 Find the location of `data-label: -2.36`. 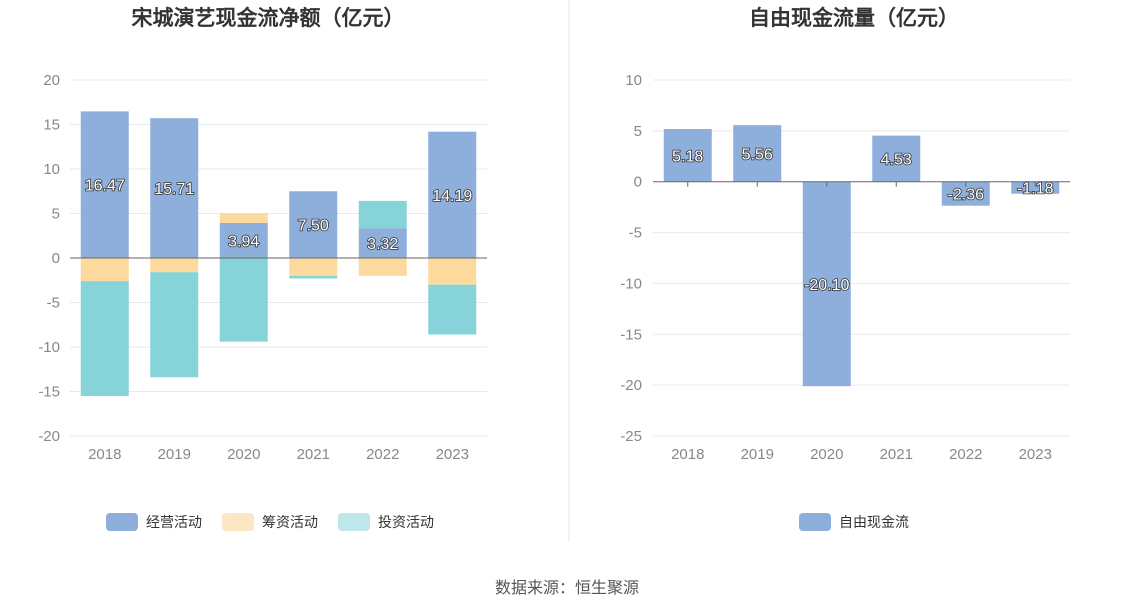

data-label: -2.36 is located at coordinates (966, 195).